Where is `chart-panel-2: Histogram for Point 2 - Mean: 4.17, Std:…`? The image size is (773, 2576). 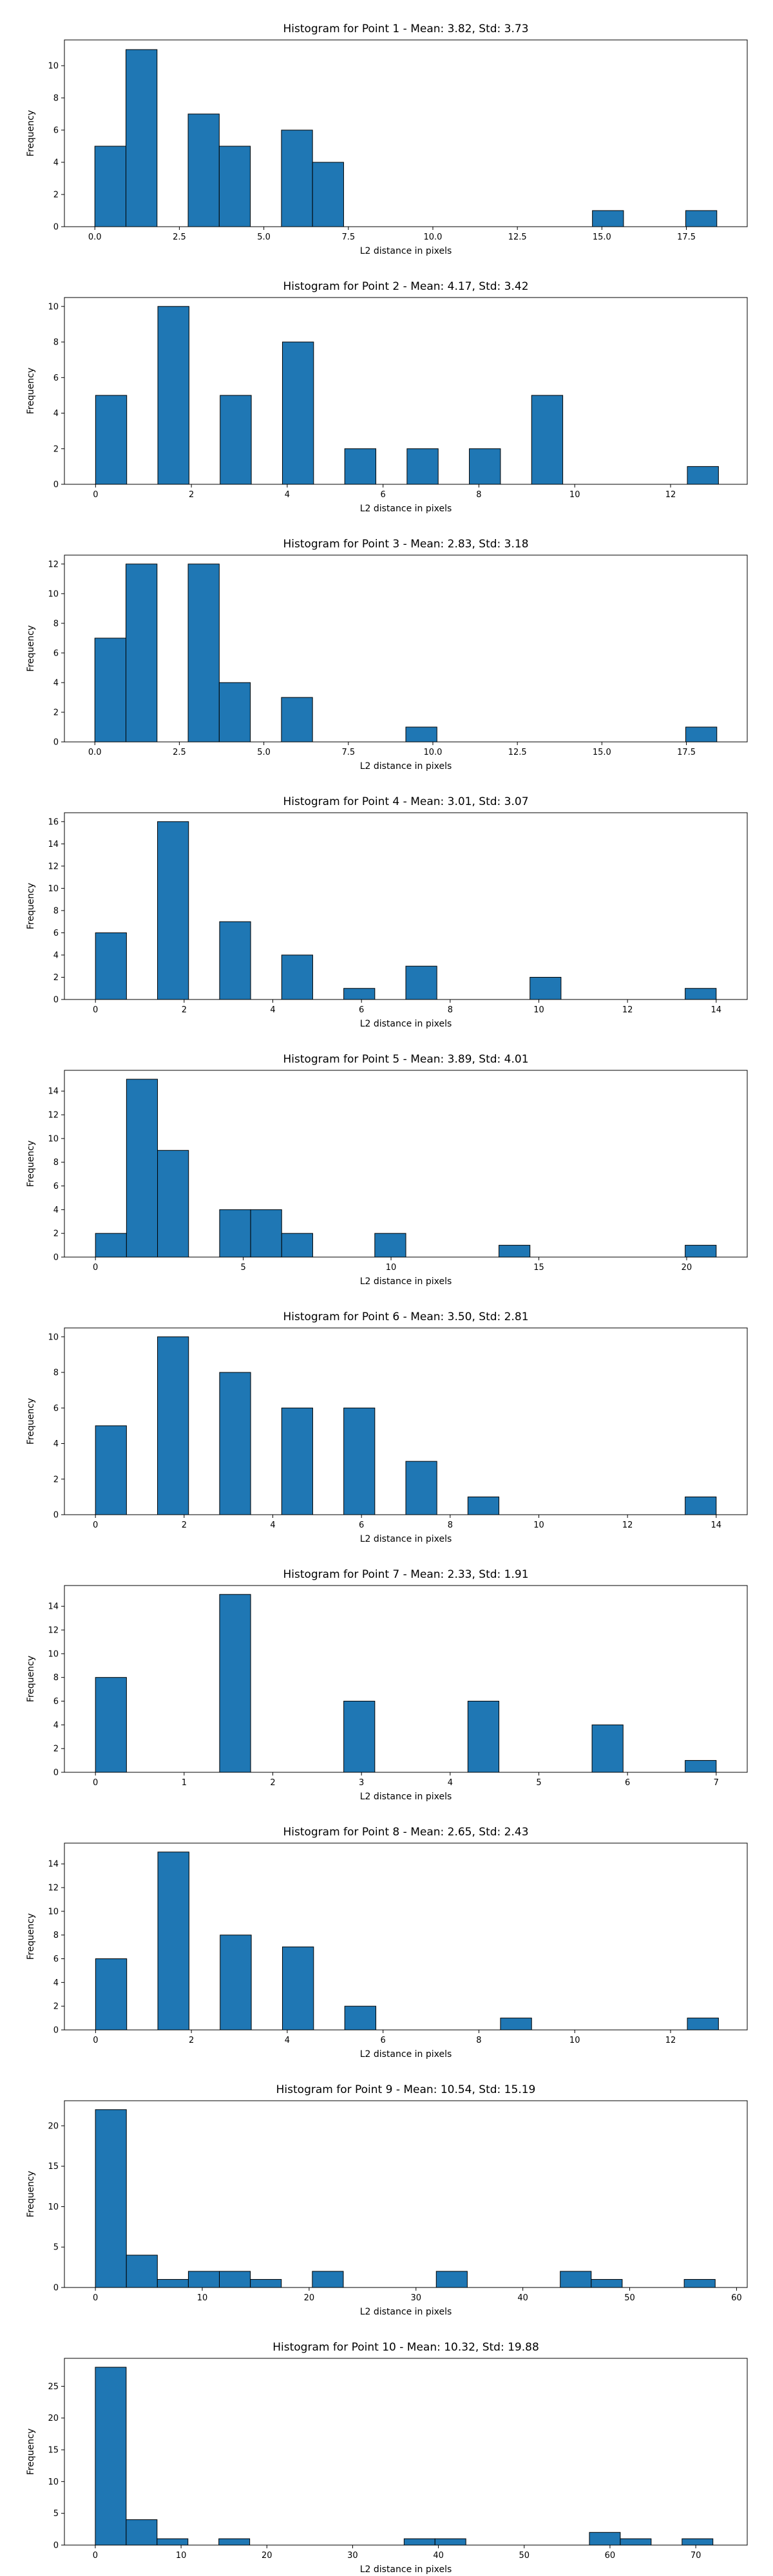
chart-panel-2: Histogram for Point 2 - Mean: 4.17, Std:… is located at coordinates (387, 397).